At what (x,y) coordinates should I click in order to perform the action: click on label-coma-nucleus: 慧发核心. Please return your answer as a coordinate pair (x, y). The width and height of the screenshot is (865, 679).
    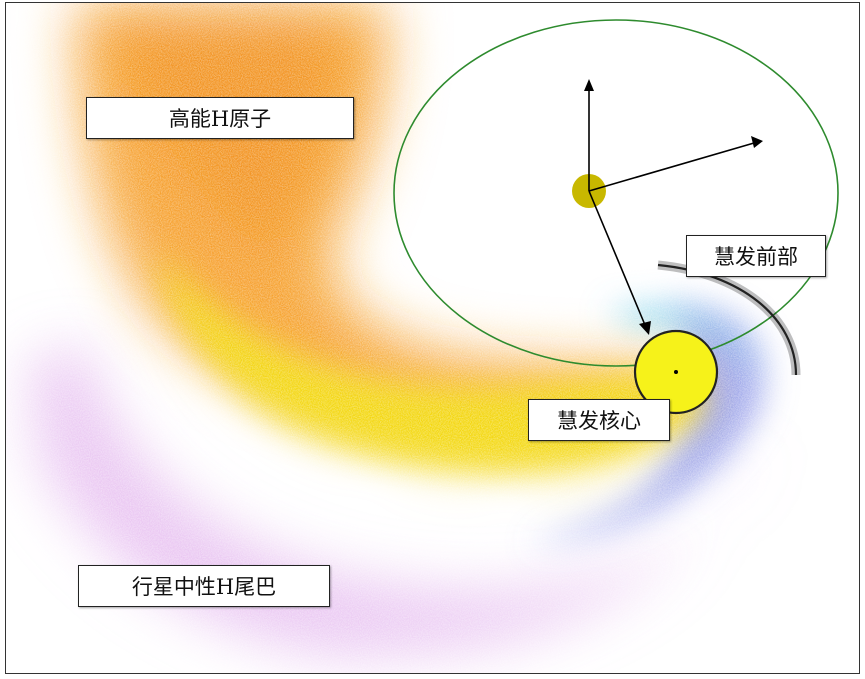
    Looking at the image, I should click on (599, 420).